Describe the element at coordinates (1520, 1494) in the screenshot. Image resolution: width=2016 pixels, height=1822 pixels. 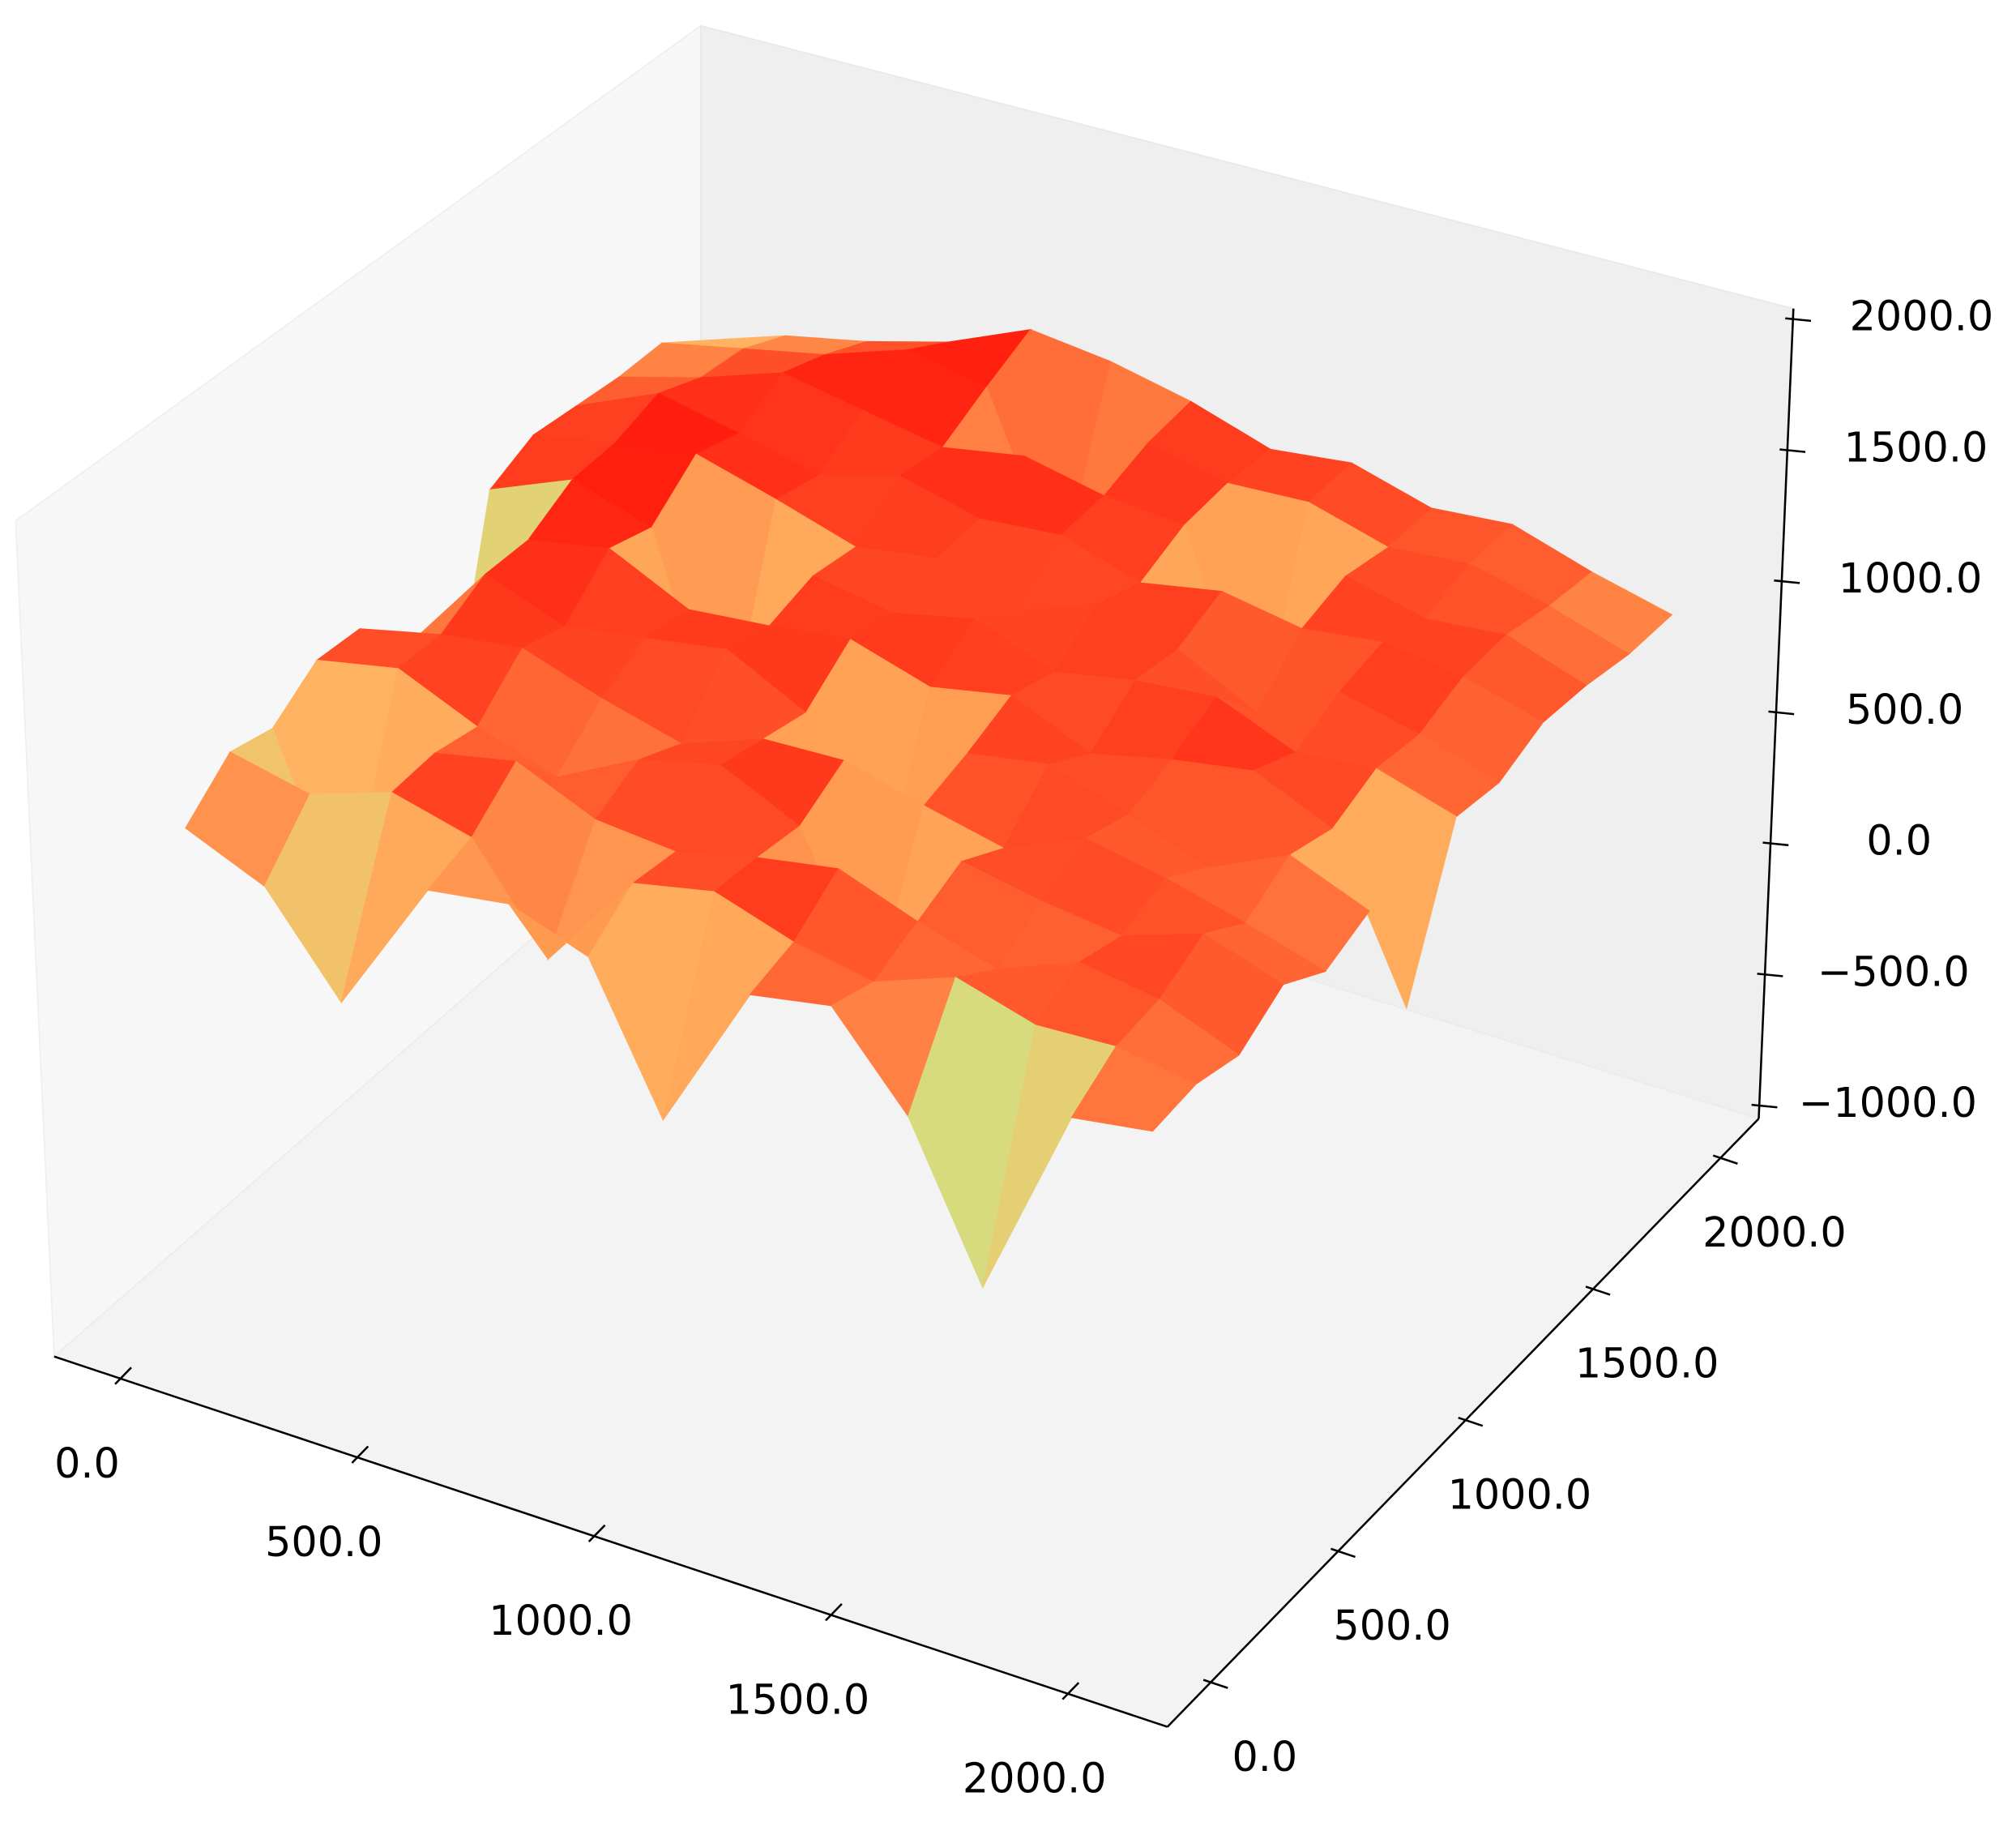
I see `y-tick-label: 1000.0` at that location.